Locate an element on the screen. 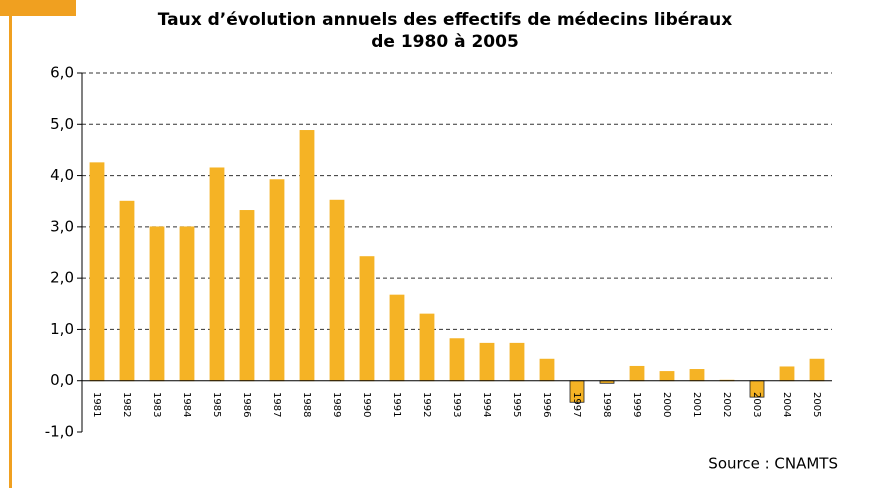 Image resolution: width=870 pixels, height=488 pixels. corner-block is located at coordinates (38, 8).